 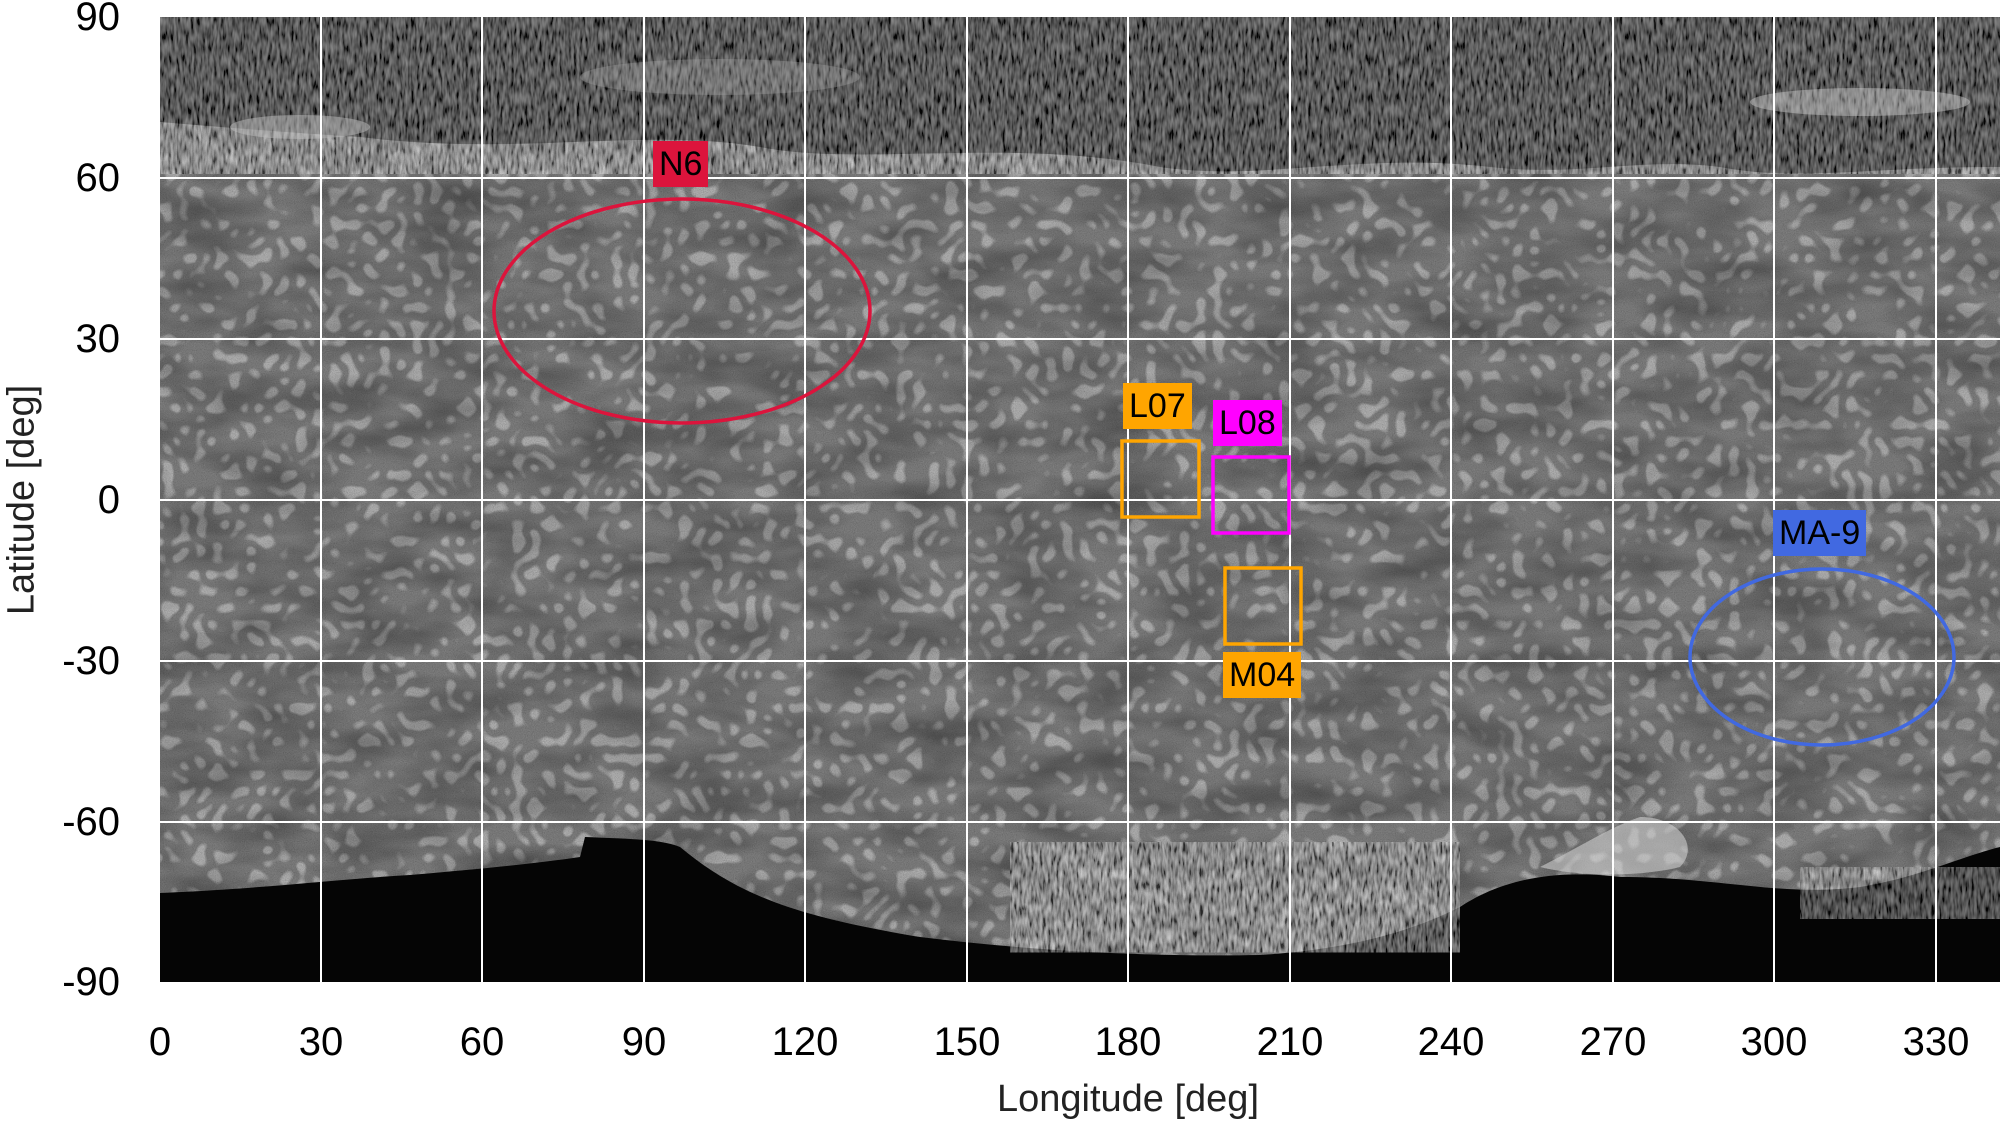 What do you see at coordinates (1263, 606) in the screenshot?
I see `m04-region-box` at bounding box center [1263, 606].